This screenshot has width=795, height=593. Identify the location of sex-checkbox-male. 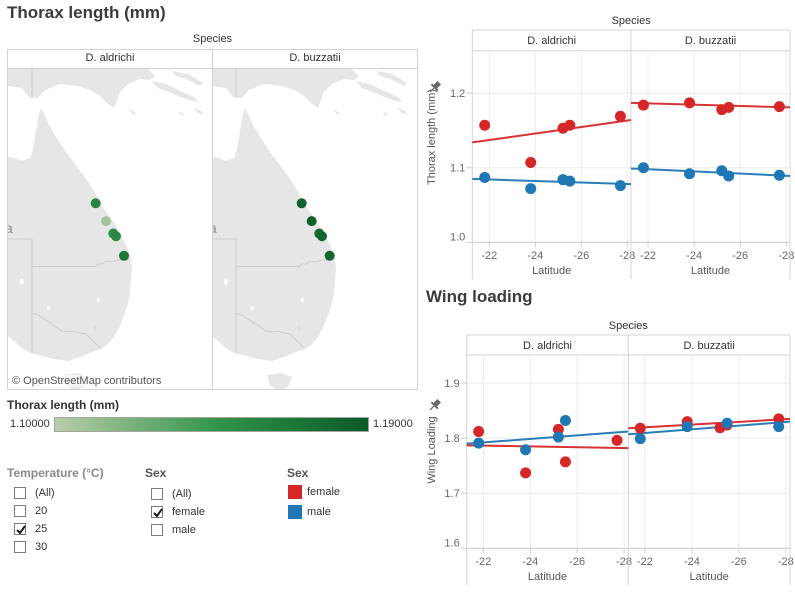
(157, 530).